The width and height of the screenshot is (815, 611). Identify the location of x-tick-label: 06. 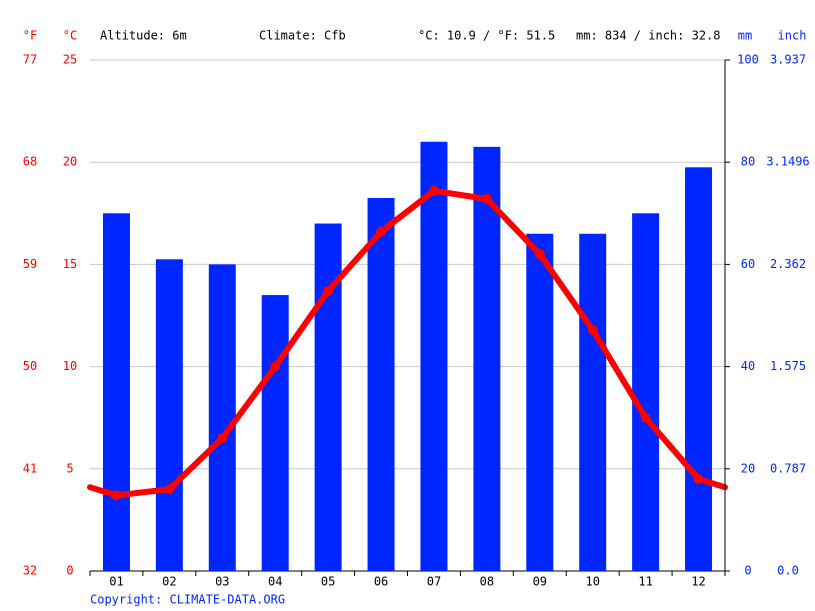
(381, 582).